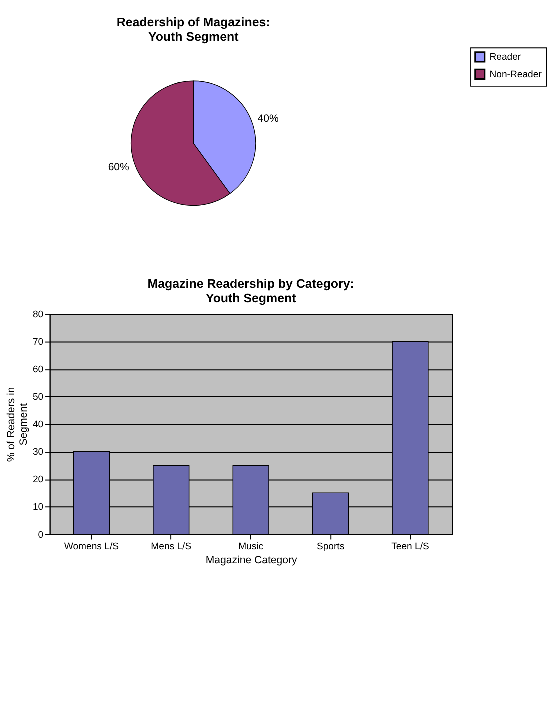 This screenshot has width=552, height=717. What do you see at coordinates (516, 74) in the screenshot?
I see `legend-label: Non-Reader` at bounding box center [516, 74].